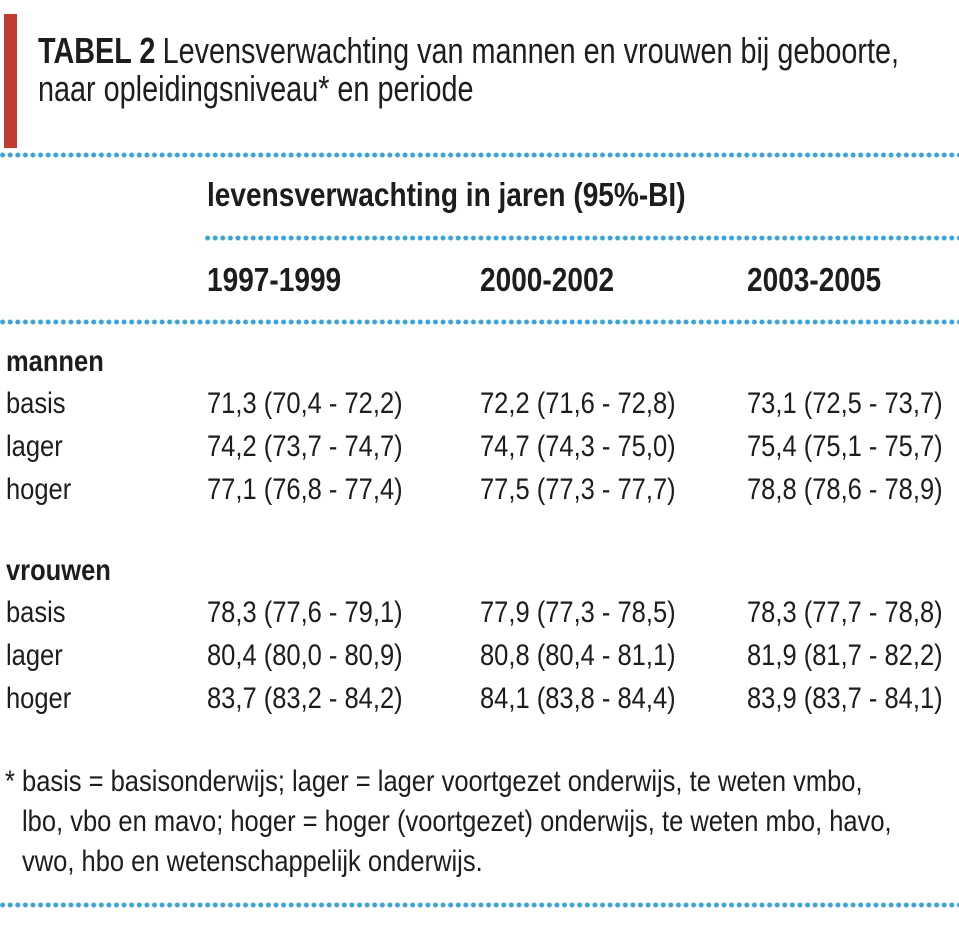  I want to click on row-label-mannen-hoger: hoger, so click(39, 489).